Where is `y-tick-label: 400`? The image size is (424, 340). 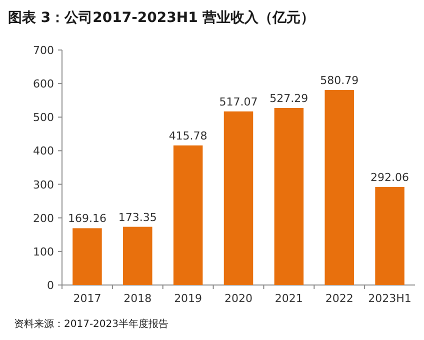
y-tick-label: 400 is located at coordinates (43, 151).